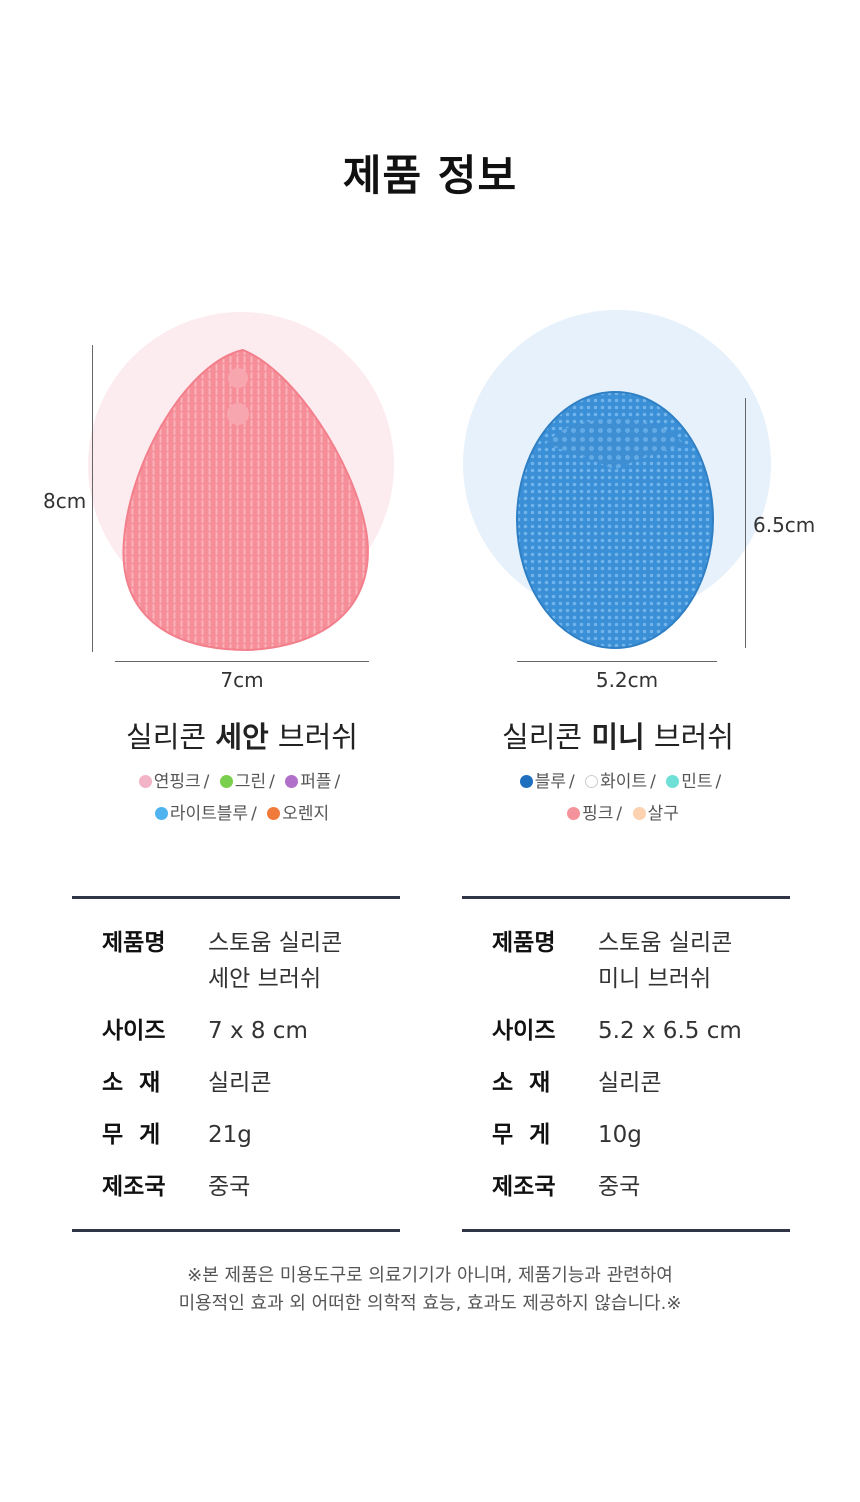  Describe the element at coordinates (574, 813) in the screenshot. I see `color-swatch-pink` at that location.